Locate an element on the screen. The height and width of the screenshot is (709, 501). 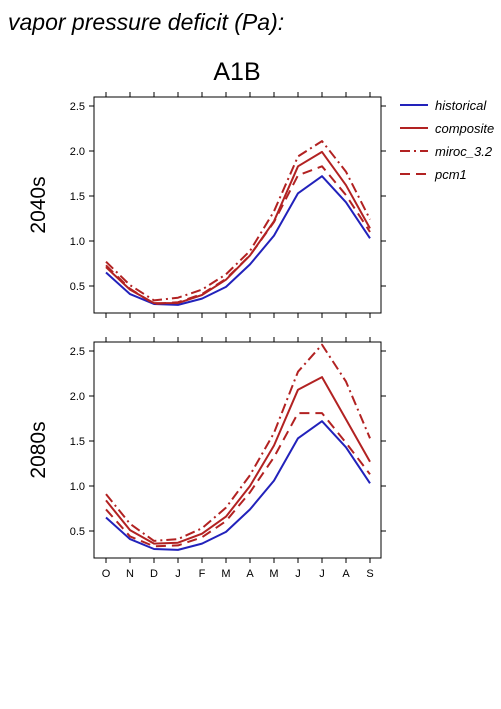
legend-label: composite is located at coordinates (464, 128).